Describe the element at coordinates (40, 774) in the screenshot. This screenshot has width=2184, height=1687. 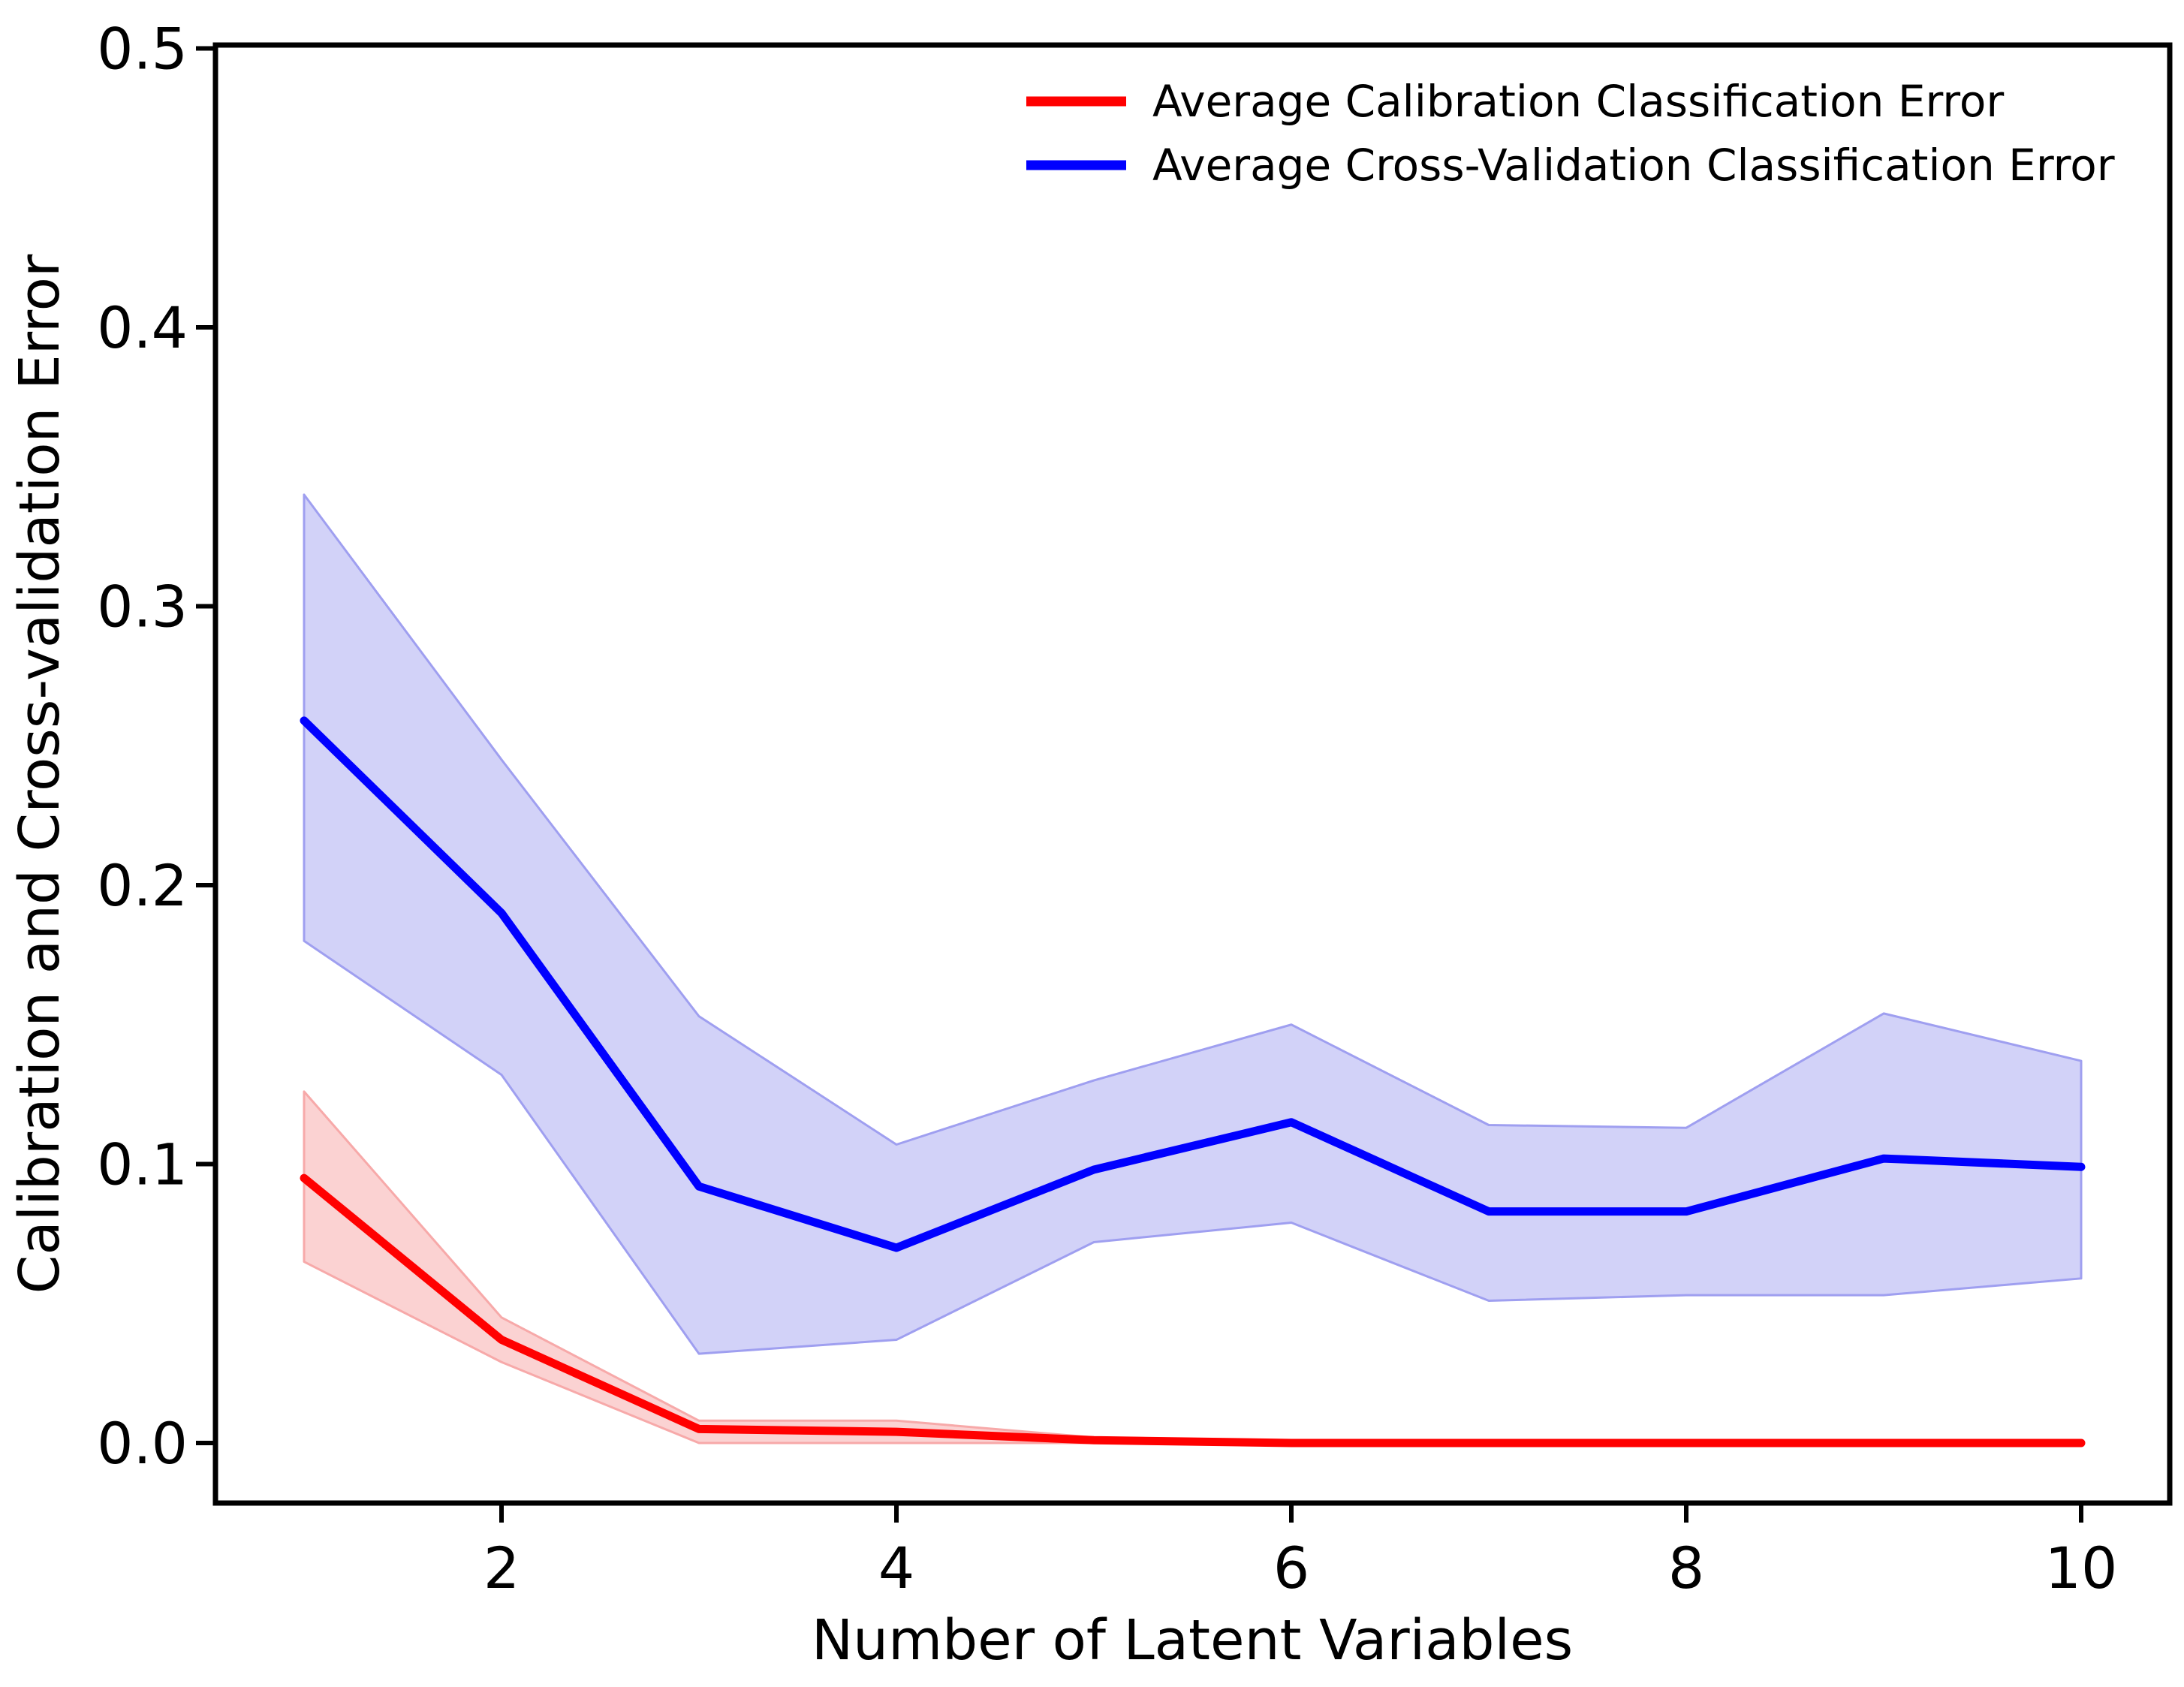
I see `y-axis-label: Calibration and Cross-validation Error` at that location.